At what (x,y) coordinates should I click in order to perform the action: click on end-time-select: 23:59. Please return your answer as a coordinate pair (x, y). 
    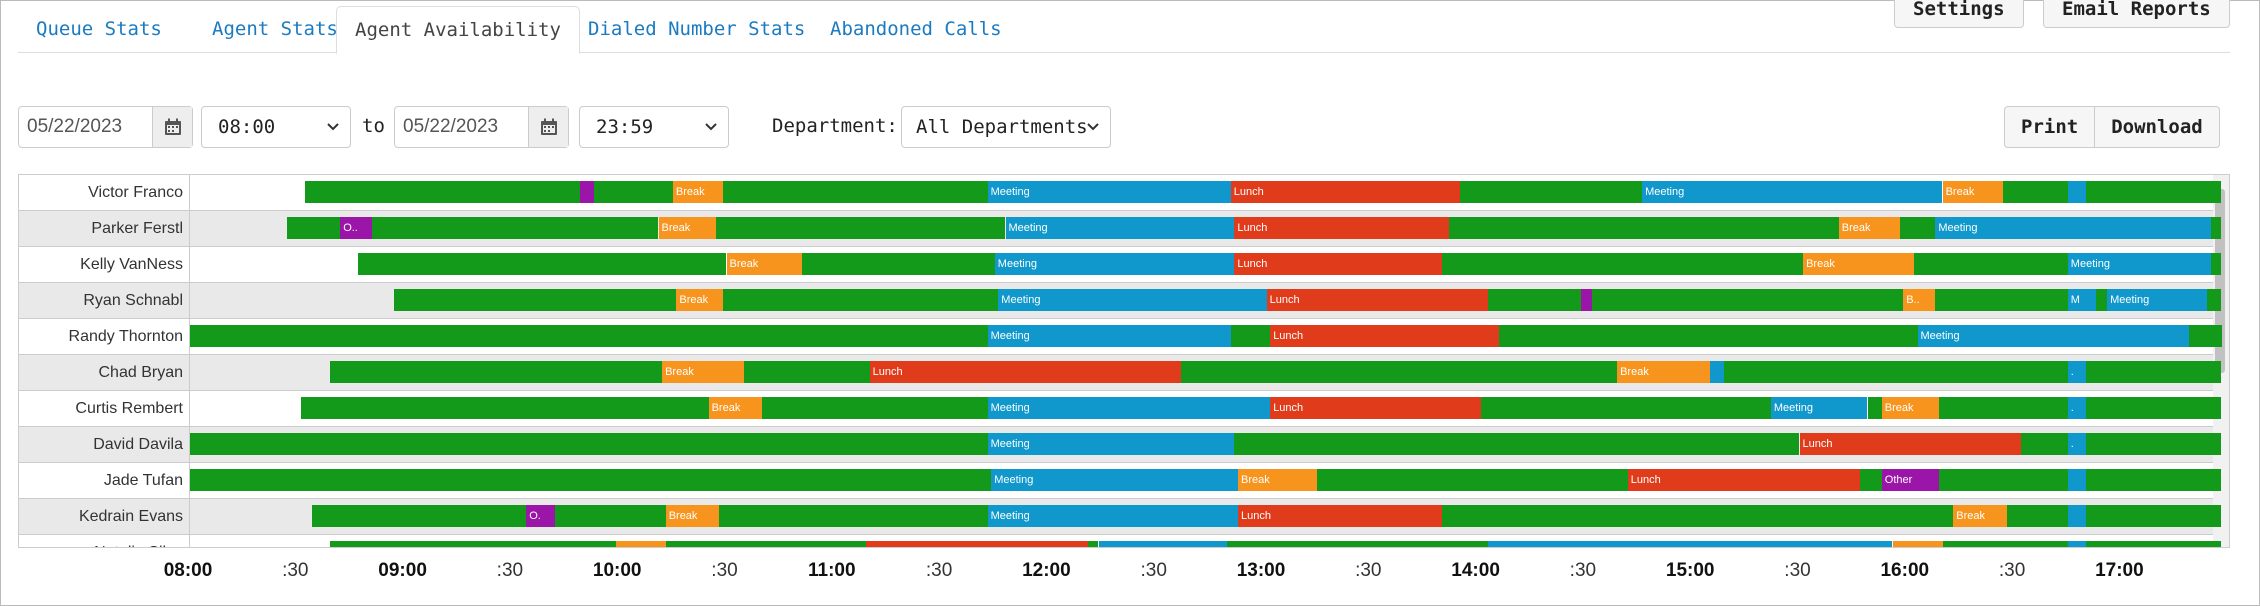
    Looking at the image, I should click on (654, 127).